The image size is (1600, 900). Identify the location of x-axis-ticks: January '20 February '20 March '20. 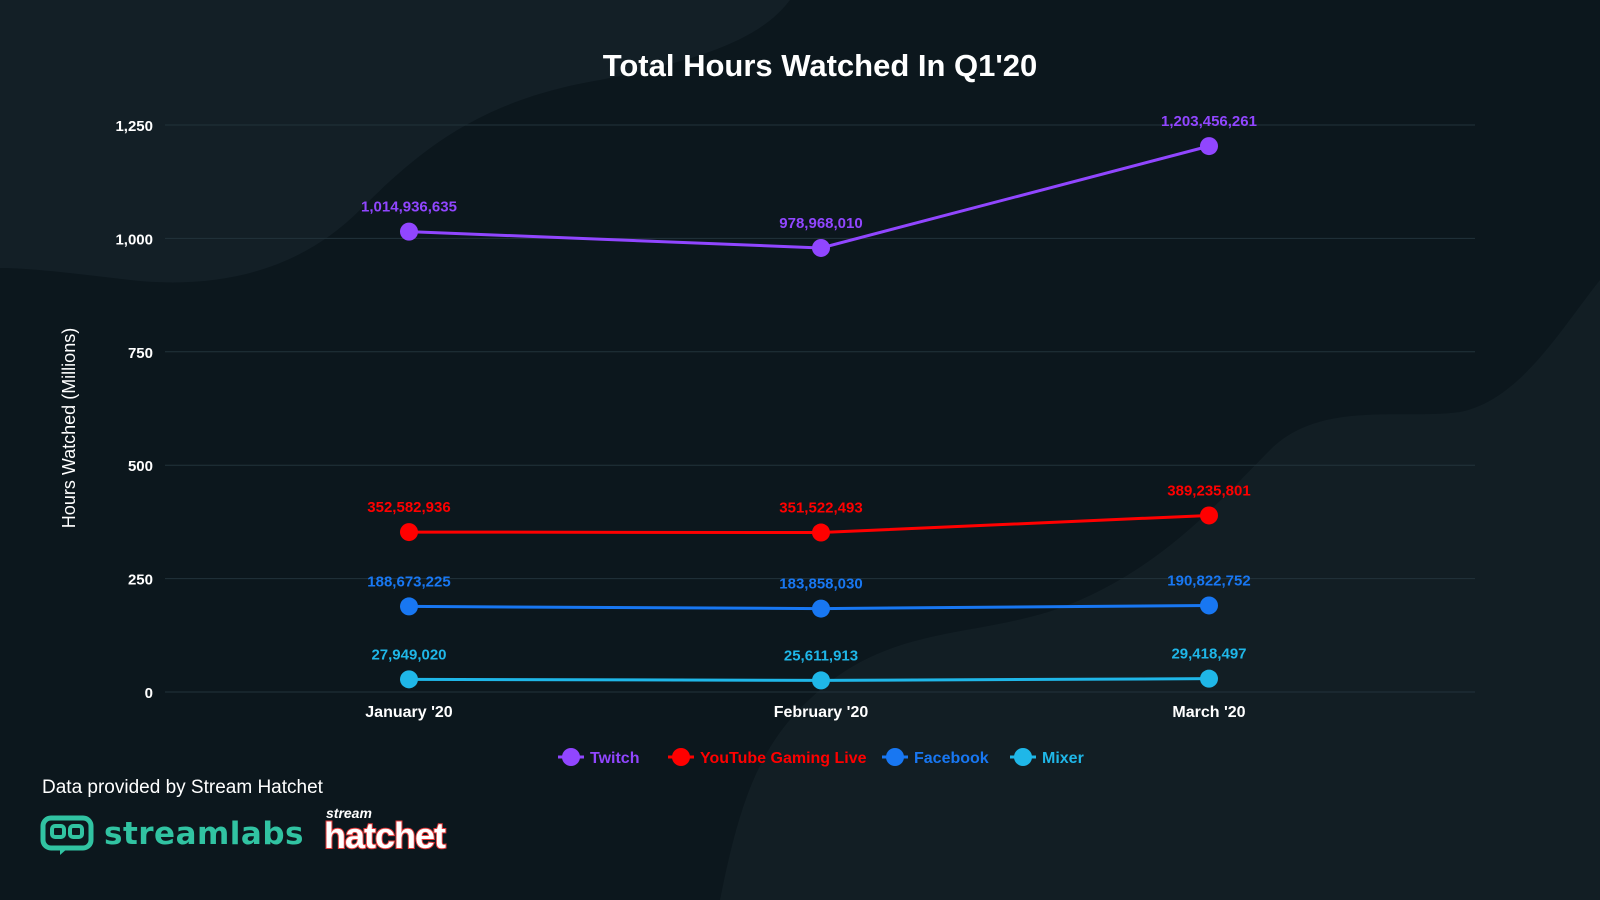
(805, 712).